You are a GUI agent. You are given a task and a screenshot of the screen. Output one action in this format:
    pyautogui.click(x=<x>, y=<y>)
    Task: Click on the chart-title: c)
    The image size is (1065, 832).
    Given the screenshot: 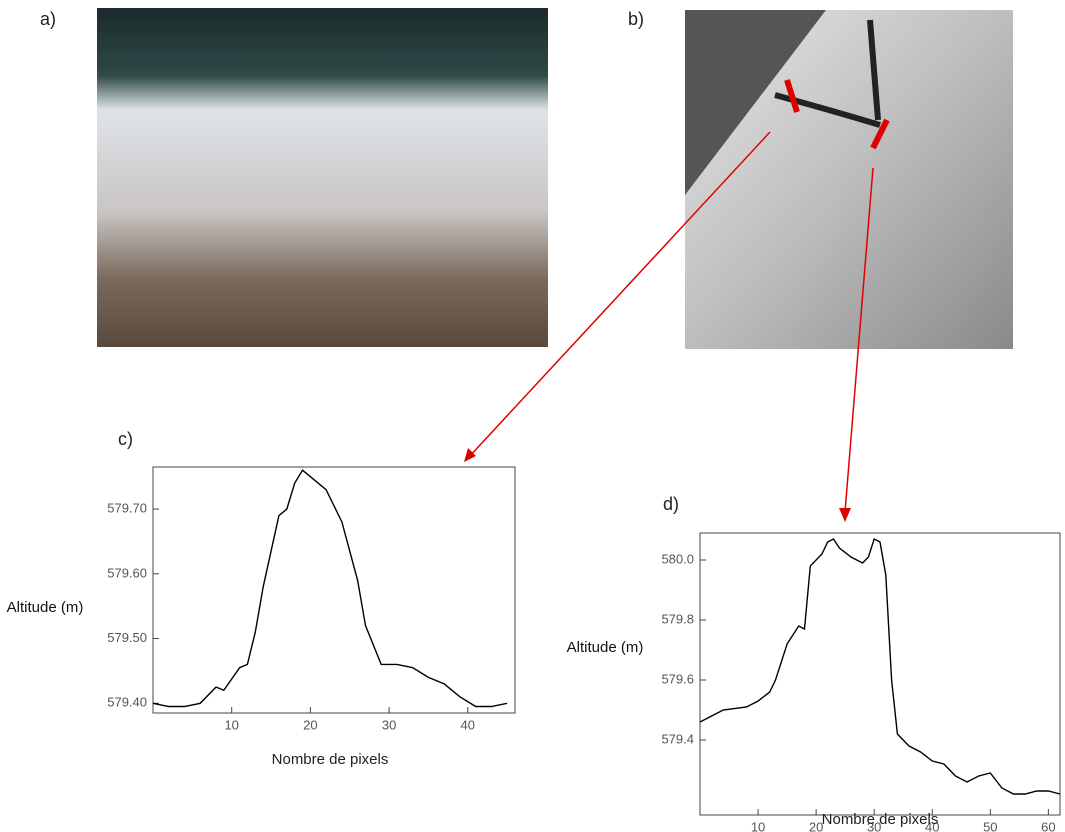 What is the action you would take?
    pyautogui.click(x=125, y=439)
    